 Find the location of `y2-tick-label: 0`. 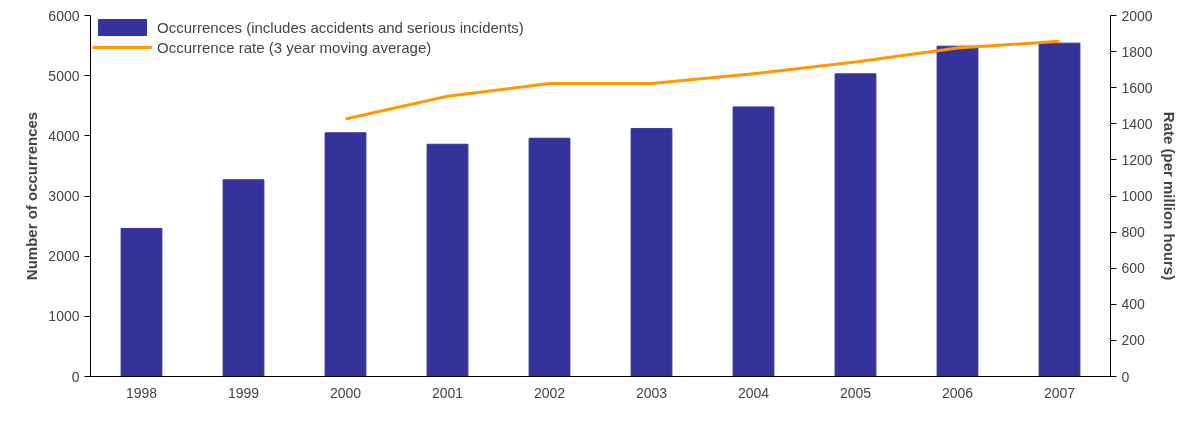

y2-tick-label: 0 is located at coordinates (1125, 376).